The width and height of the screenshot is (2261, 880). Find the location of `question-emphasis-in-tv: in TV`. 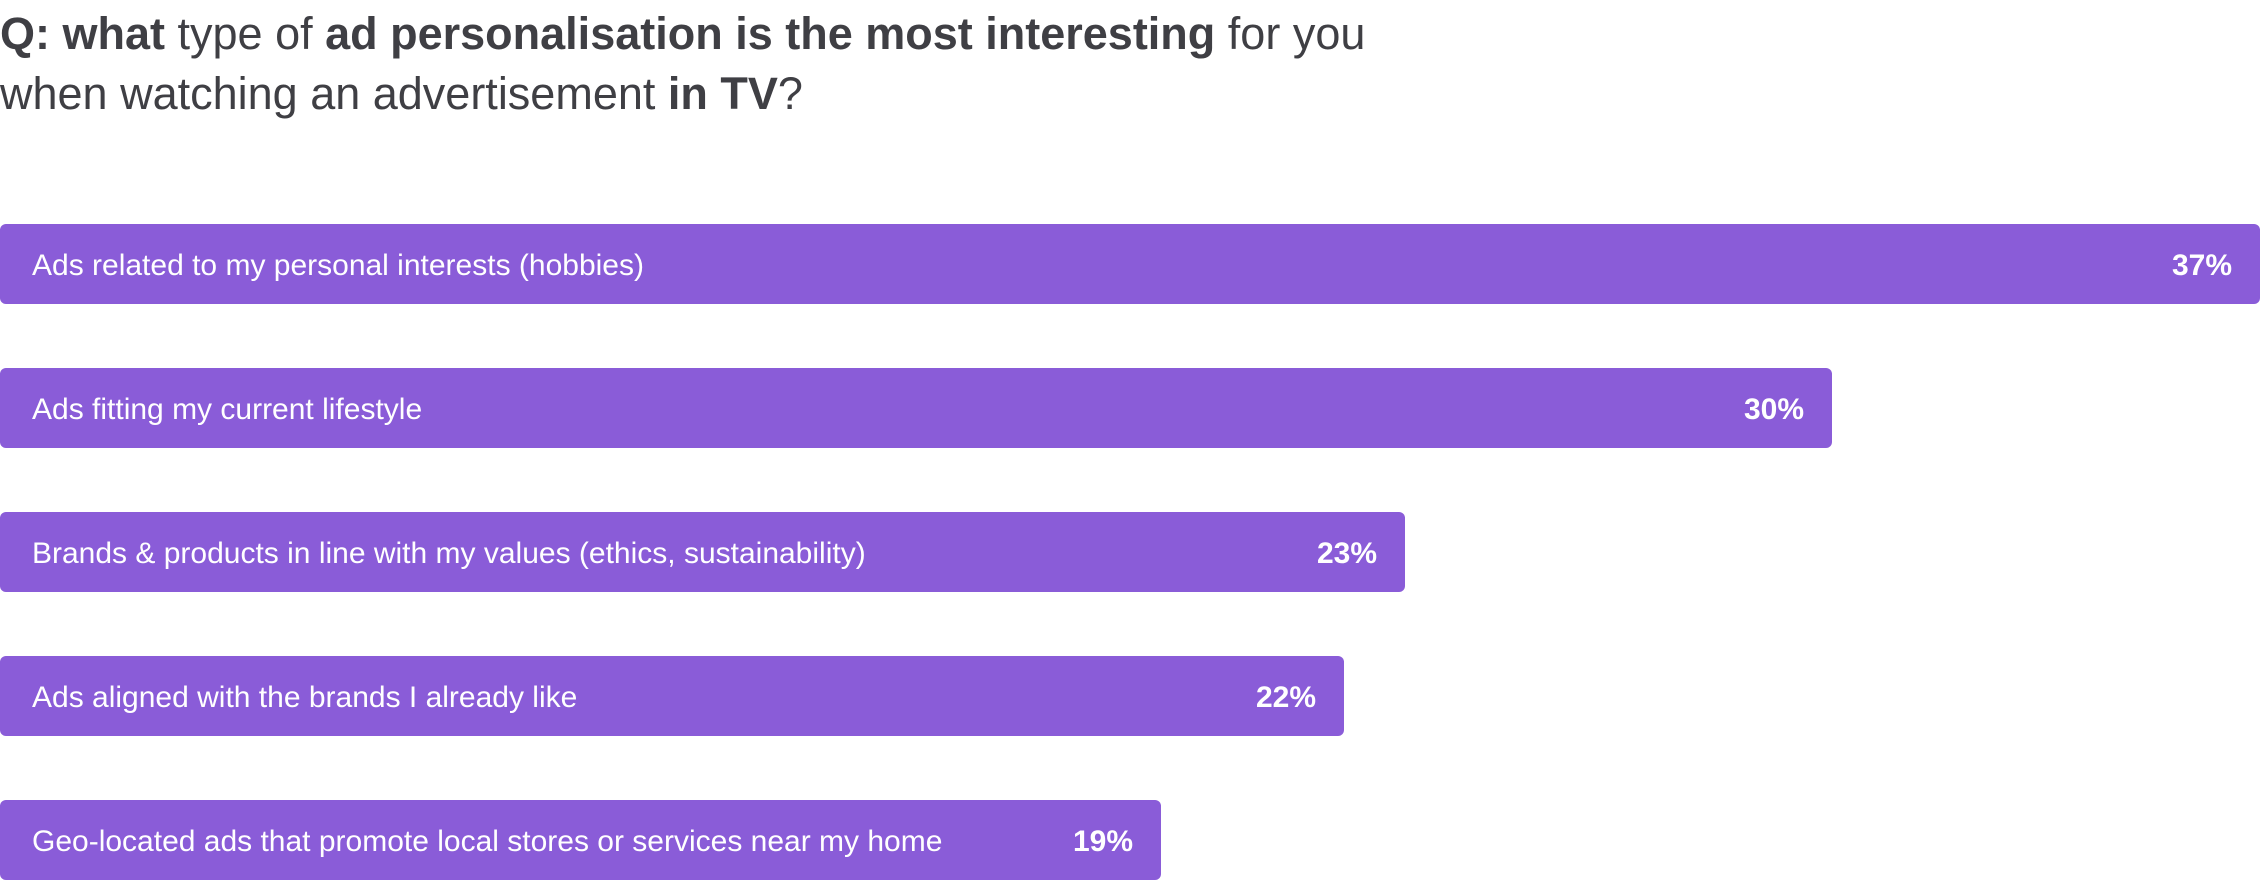

question-emphasis-in-tv: in TV is located at coordinates (722, 93).